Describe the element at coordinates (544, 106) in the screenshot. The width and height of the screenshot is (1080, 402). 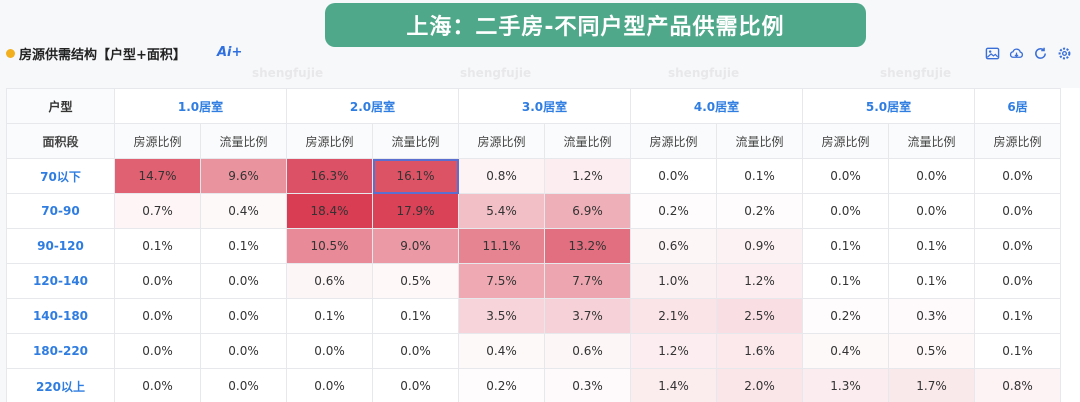
I see `room-type-header: 3.0居室` at that location.